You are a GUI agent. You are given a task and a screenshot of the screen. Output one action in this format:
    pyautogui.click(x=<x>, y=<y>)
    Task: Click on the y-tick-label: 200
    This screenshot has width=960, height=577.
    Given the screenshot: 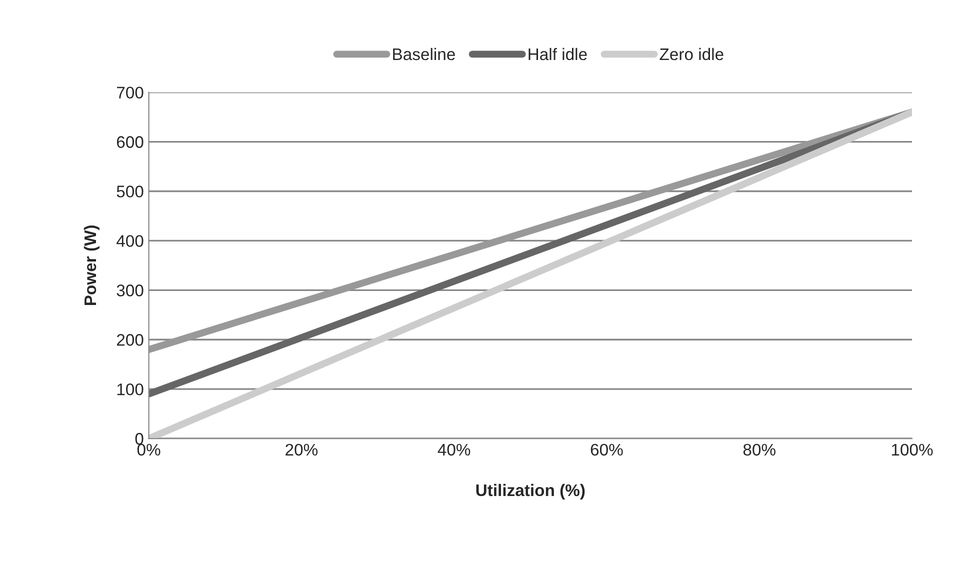 What is the action you would take?
    pyautogui.click(x=130, y=340)
    